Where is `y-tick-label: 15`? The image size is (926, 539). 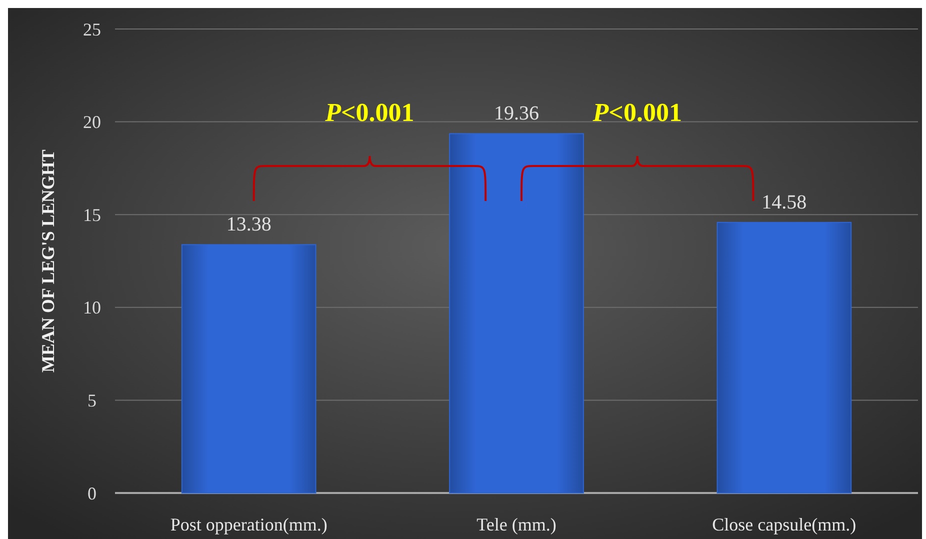
y-tick-label: 15 is located at coordinates (92, 214).